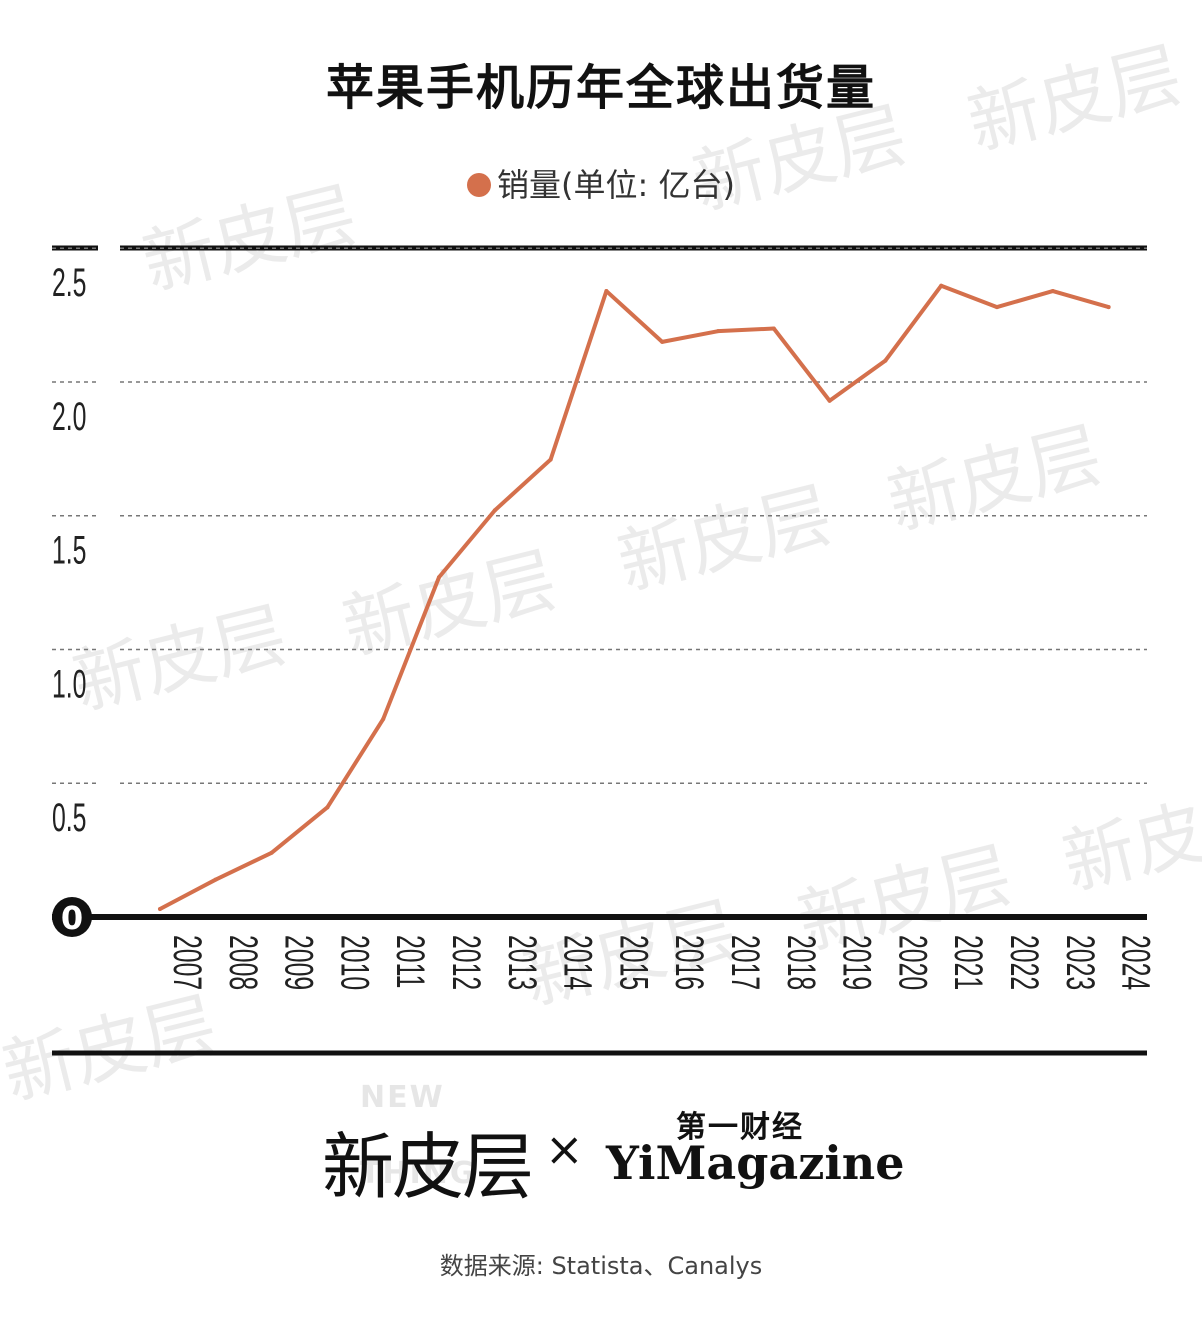 The height and width of the screenshot is (1335, 1202). I want to click on x-tick-label: 2014, so click(577, 962).